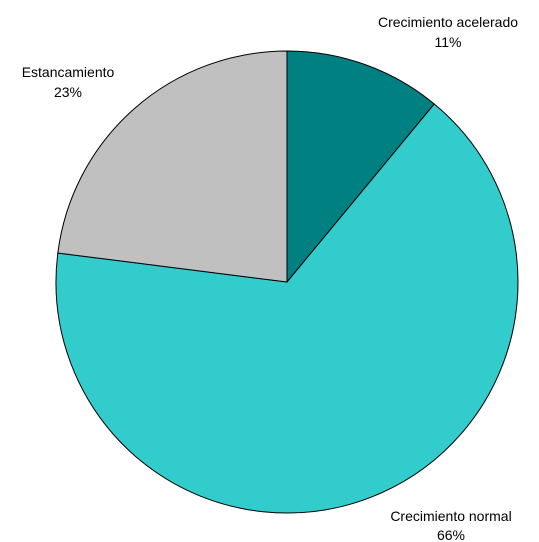 Image resolution: width=539 pixels, height=542 pixels. Describe the element at coordinates (451, 534) in the screenshot. I see `slice-percent-crecimiento-normal: 66%` at that location.